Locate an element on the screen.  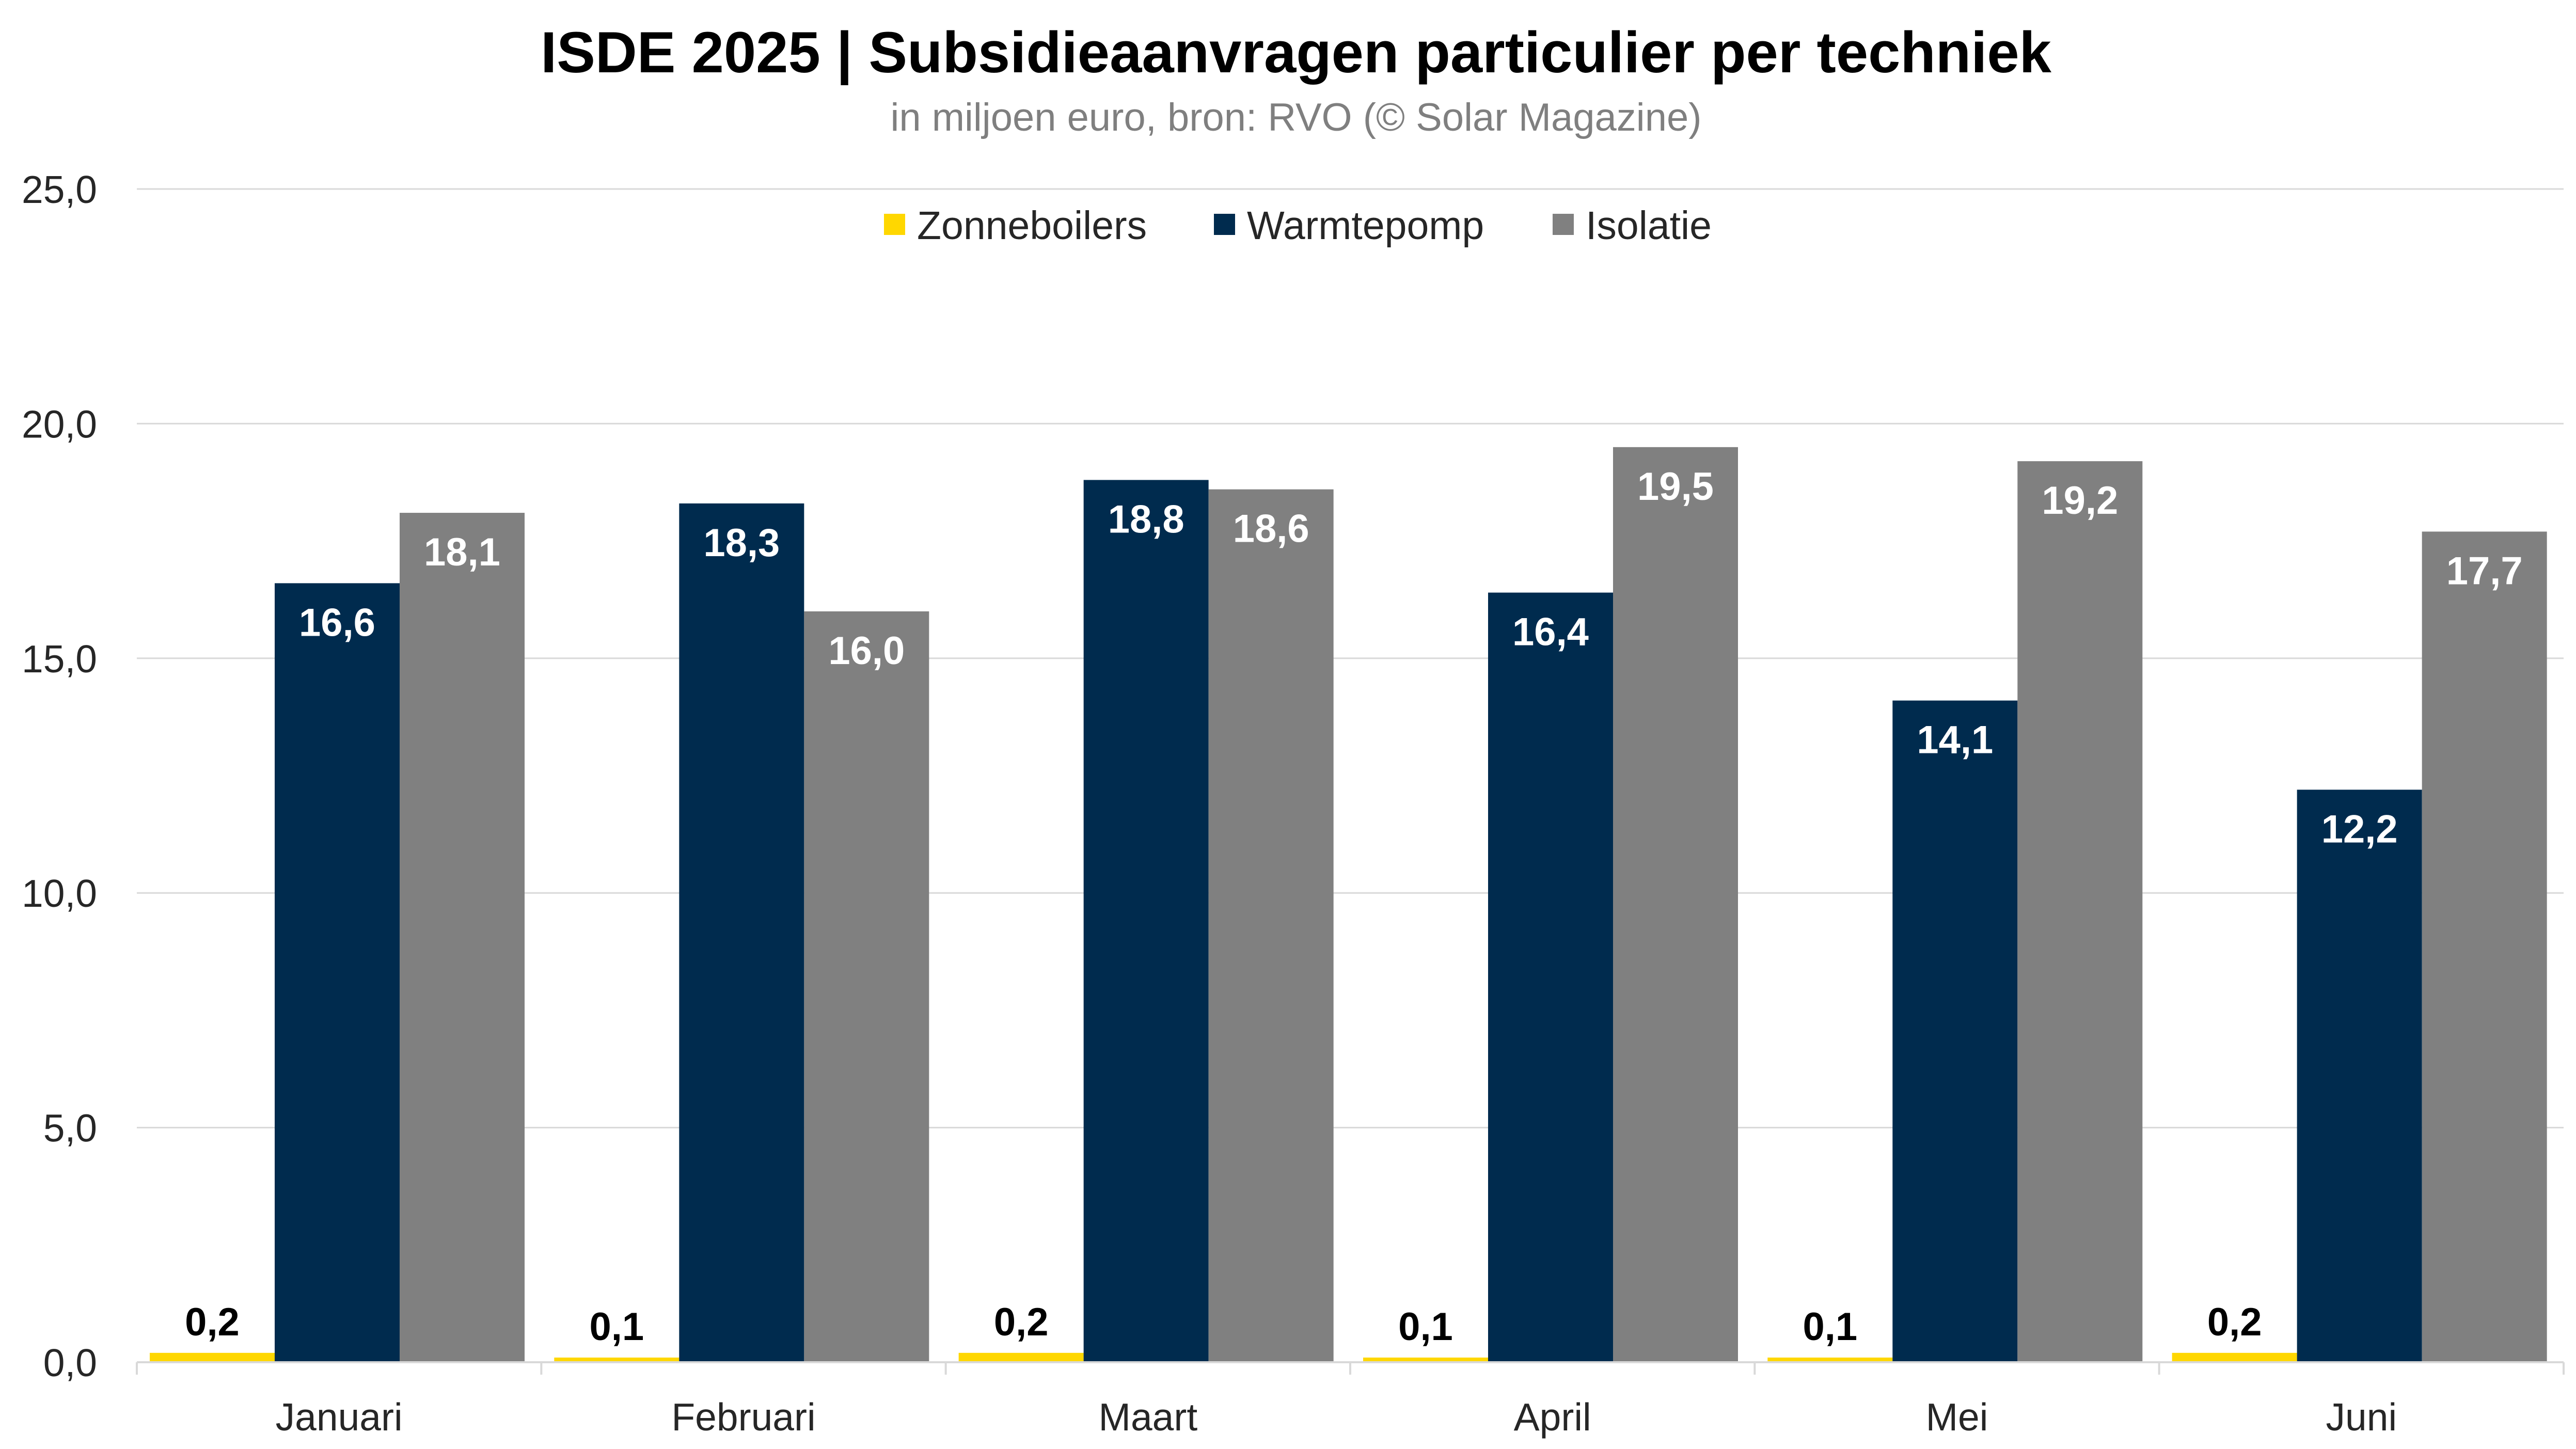
bar-isolatie-juni is located at coordinates (2484, 946).